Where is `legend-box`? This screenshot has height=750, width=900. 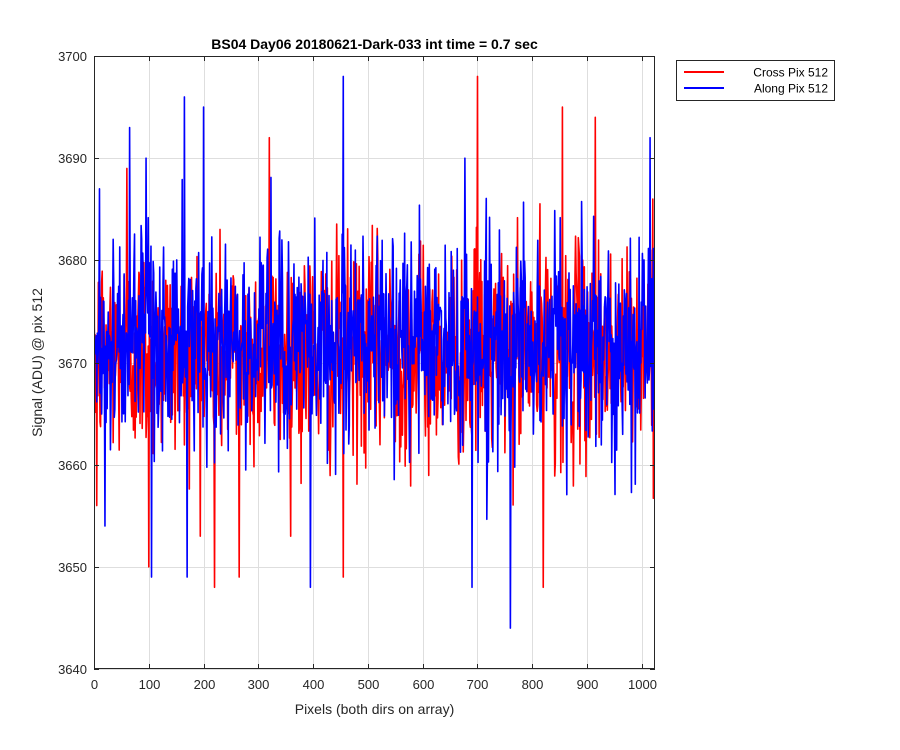
legend-box is located at coordinates (755, 80).